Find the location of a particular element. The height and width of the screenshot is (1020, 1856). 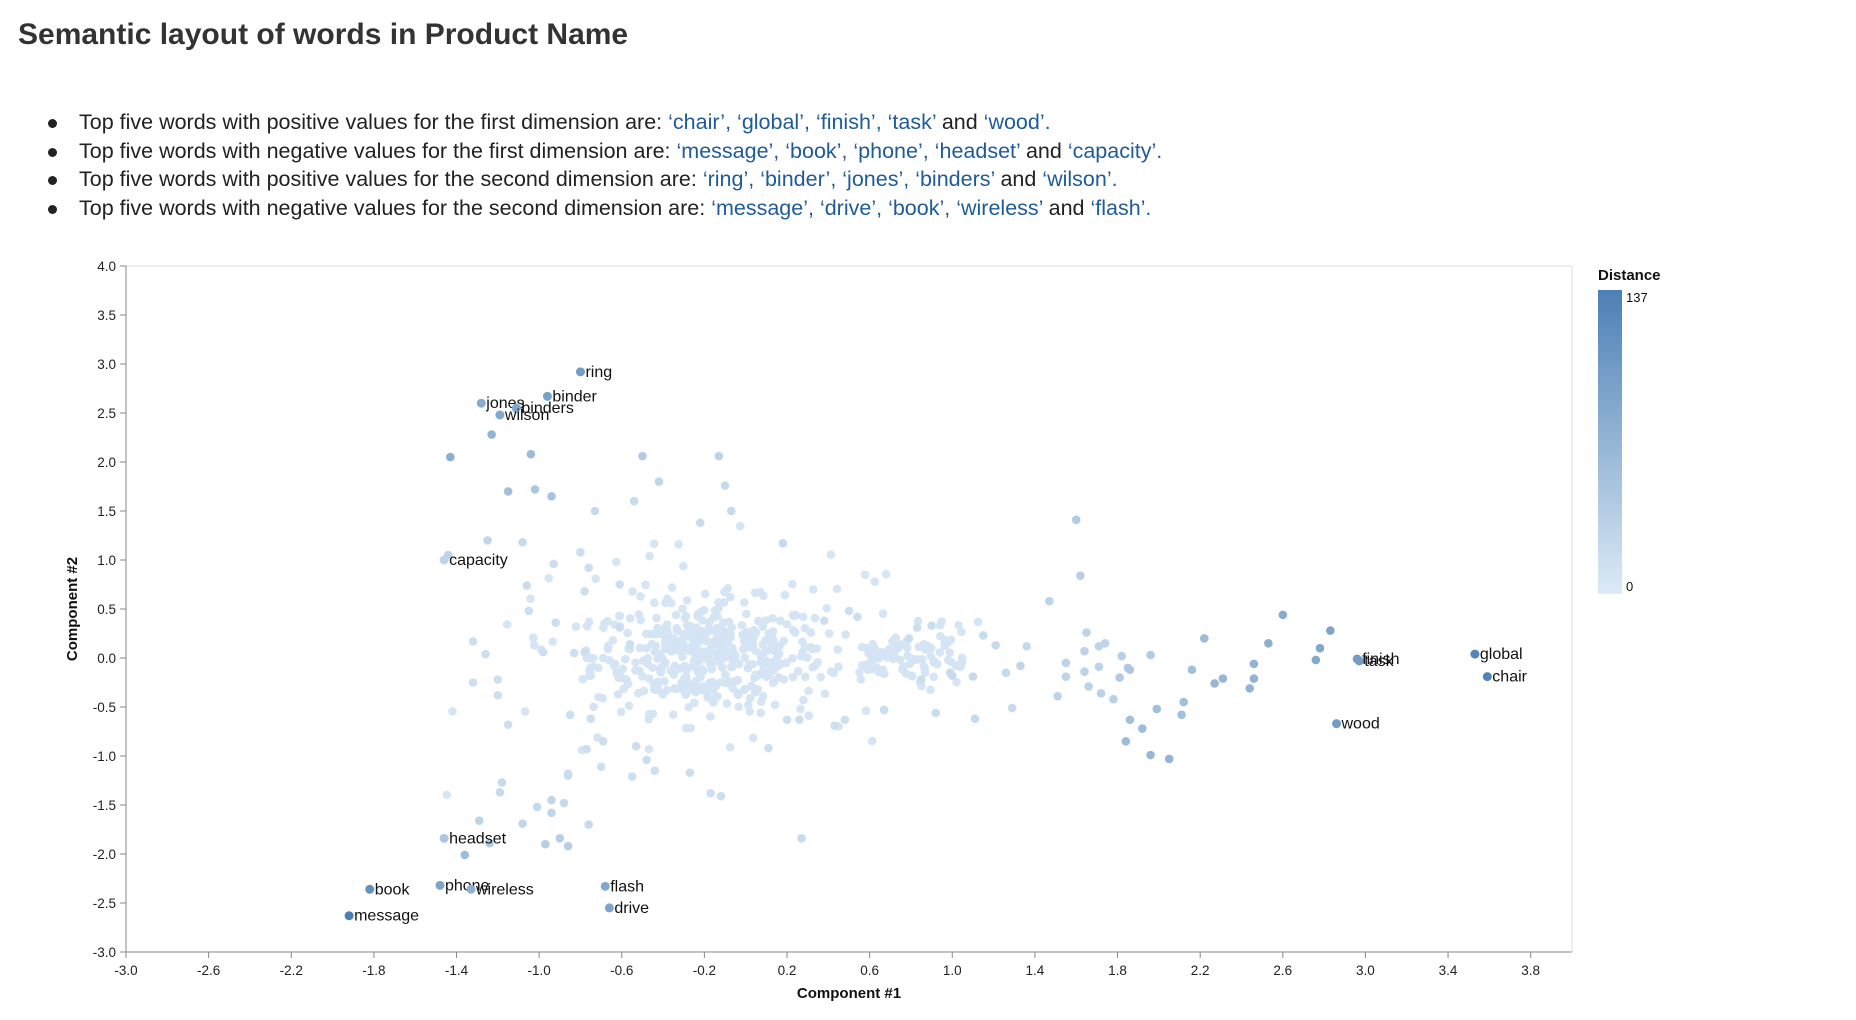

point-label: message is located at coordinates (386, 916).